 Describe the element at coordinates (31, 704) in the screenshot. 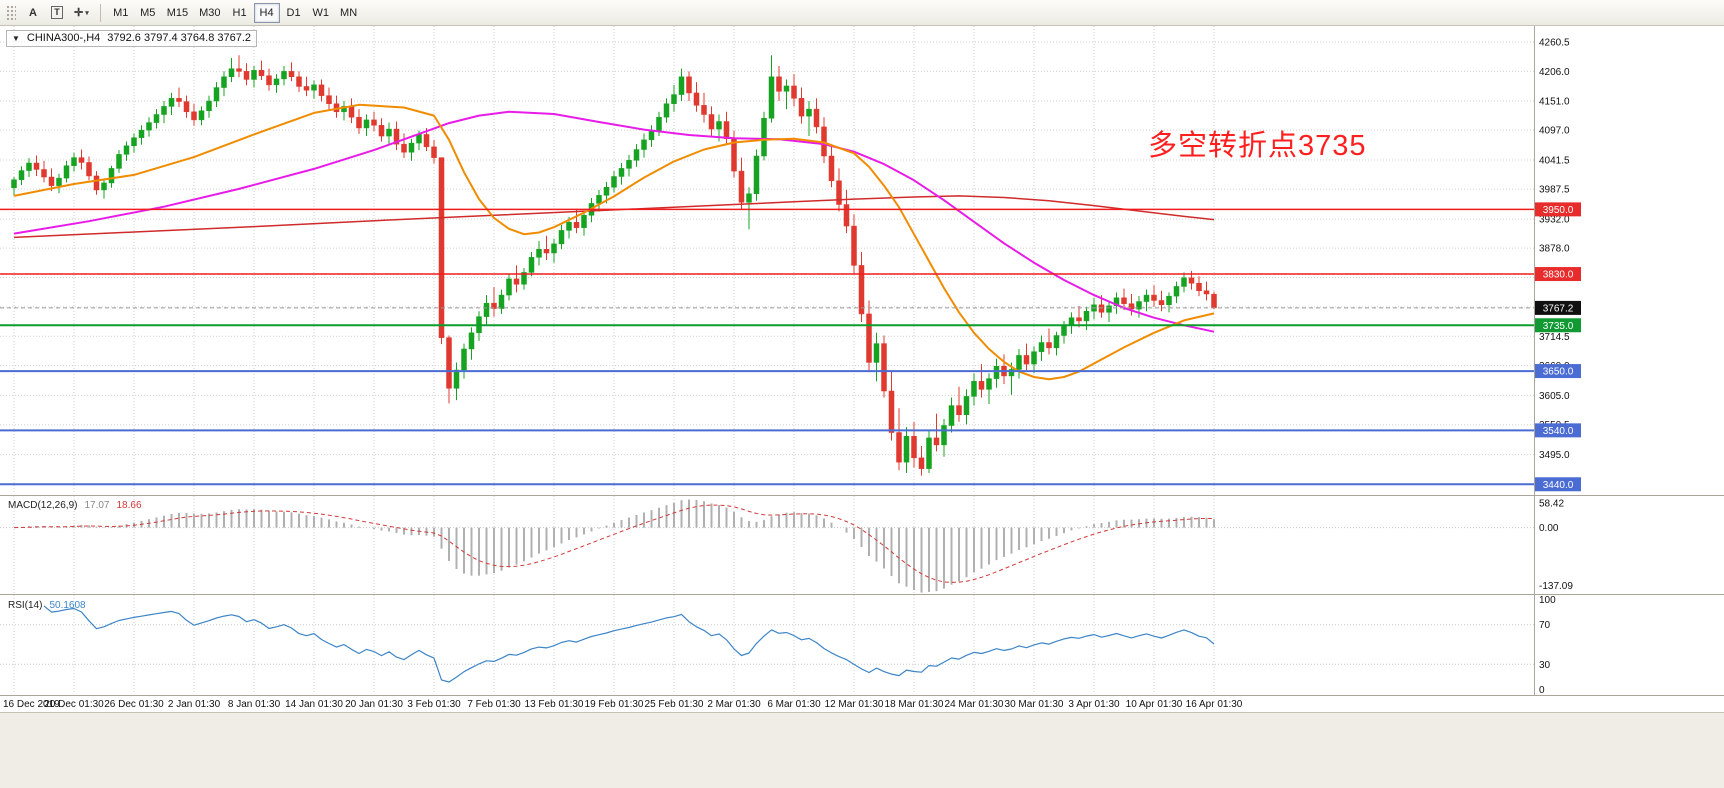

I see `time-tick-label: 16 Dec 2019` at that location.